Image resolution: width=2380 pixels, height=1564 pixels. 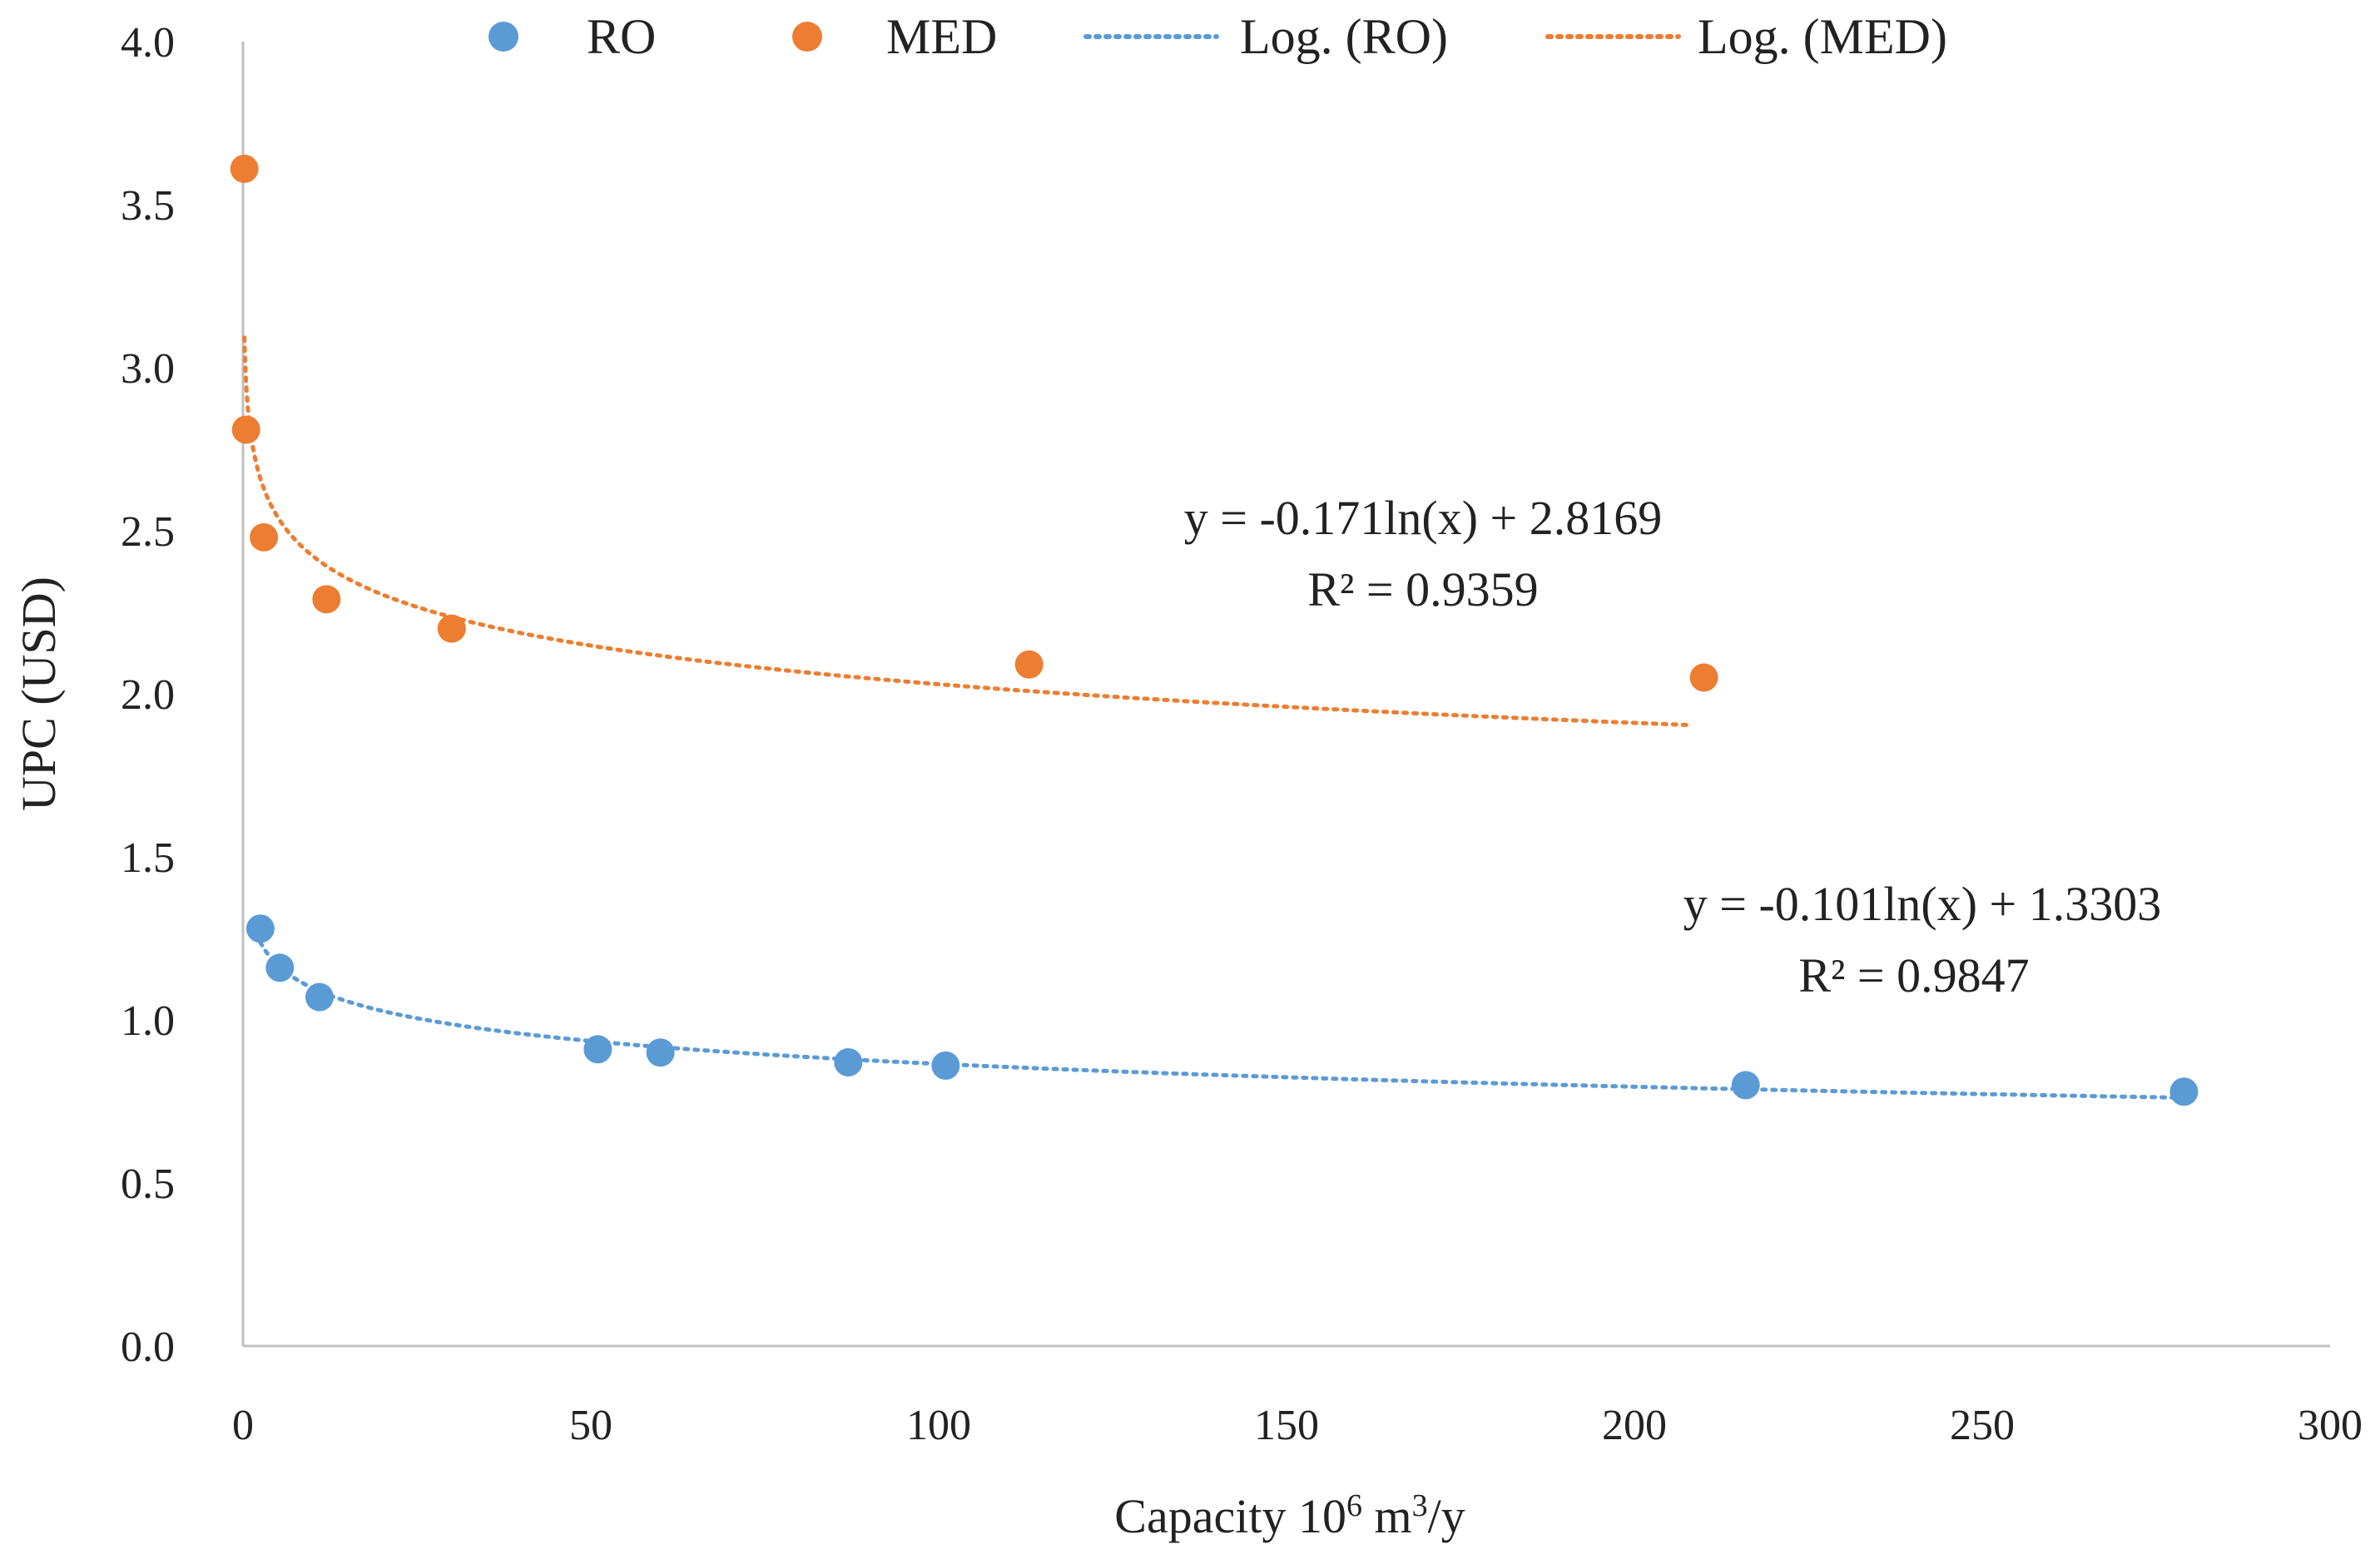 I want to click on legend-label-log-ro: Log. (RO), so click(x=1344, y=37).